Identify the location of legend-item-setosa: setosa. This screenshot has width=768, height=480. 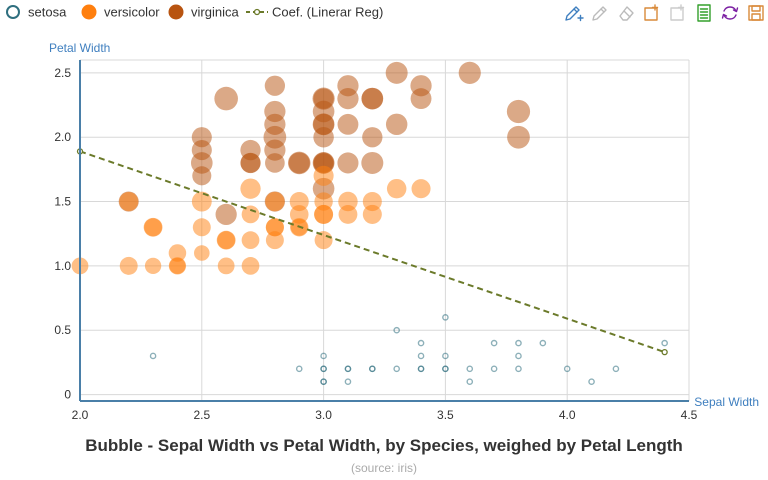
(36, 12).